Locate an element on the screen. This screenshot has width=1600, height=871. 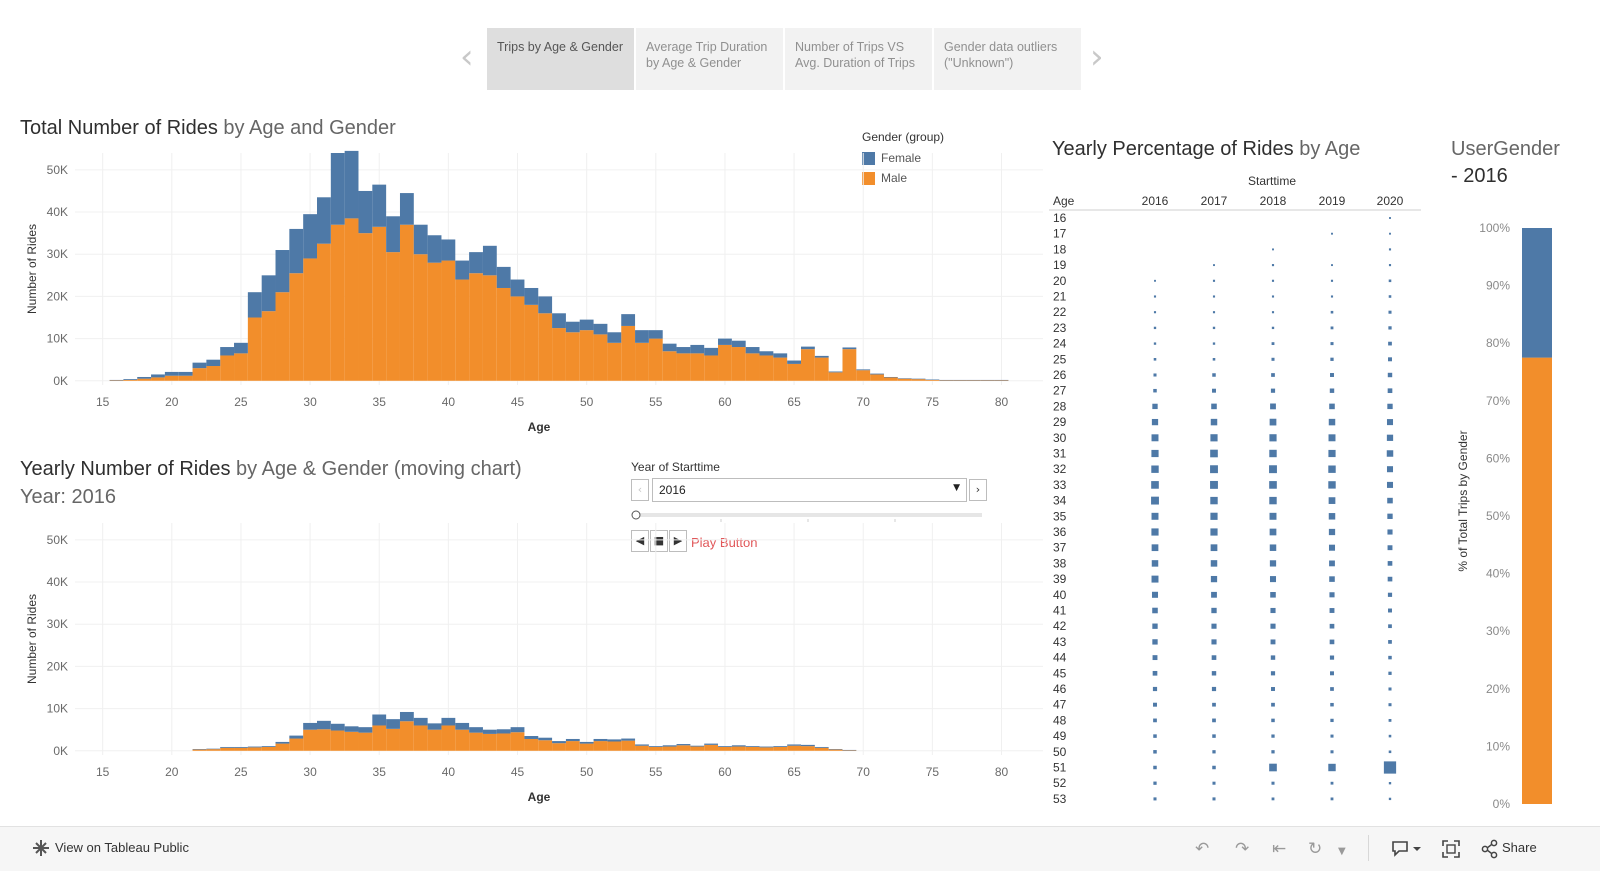
share-icon is located at coordinates (1490, 849).